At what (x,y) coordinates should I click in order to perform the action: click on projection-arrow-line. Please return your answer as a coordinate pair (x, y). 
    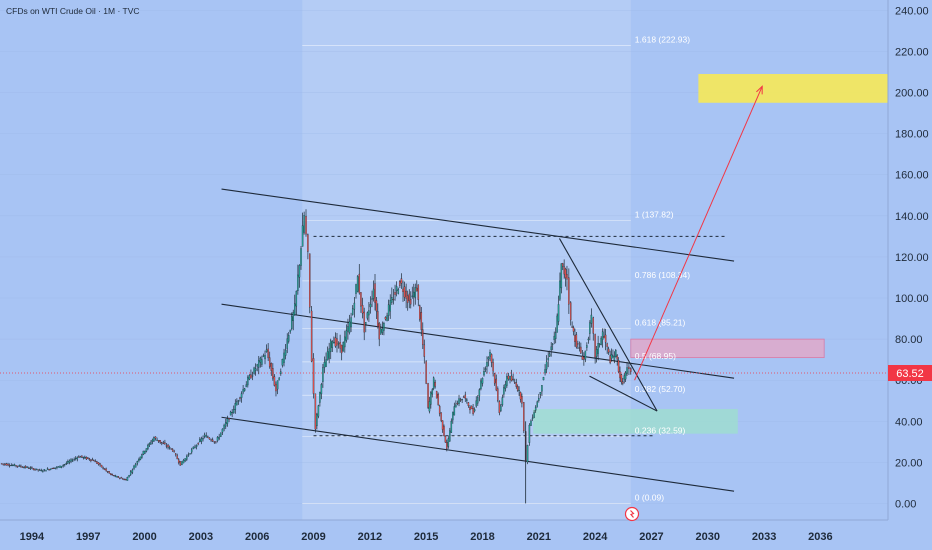
    Looking at the image, I should click on (698, 233).